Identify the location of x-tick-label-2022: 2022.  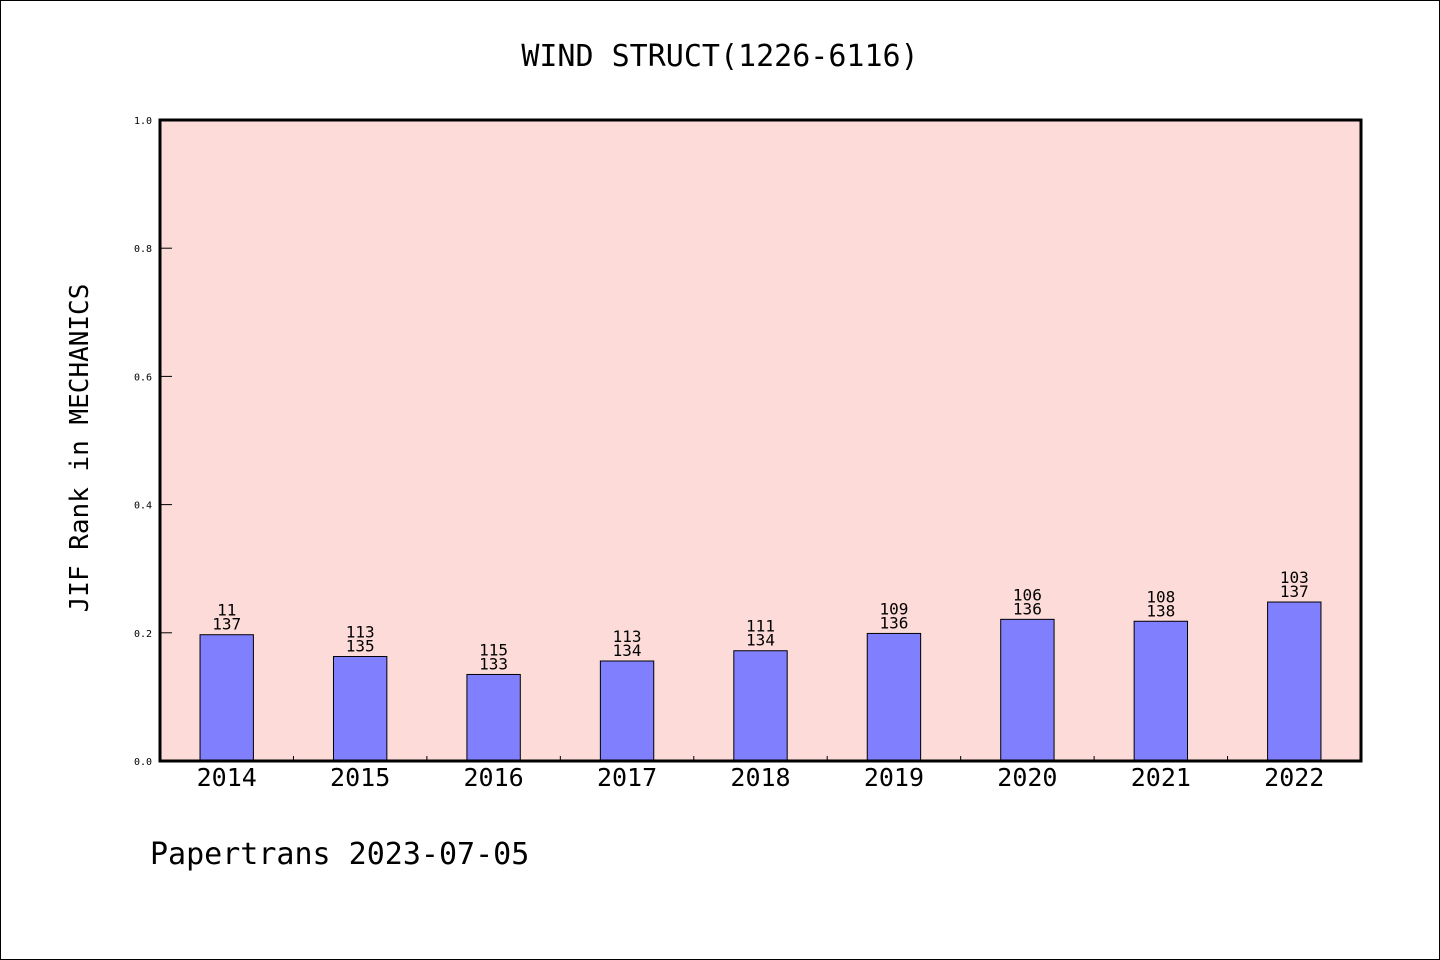
(1294, 777).